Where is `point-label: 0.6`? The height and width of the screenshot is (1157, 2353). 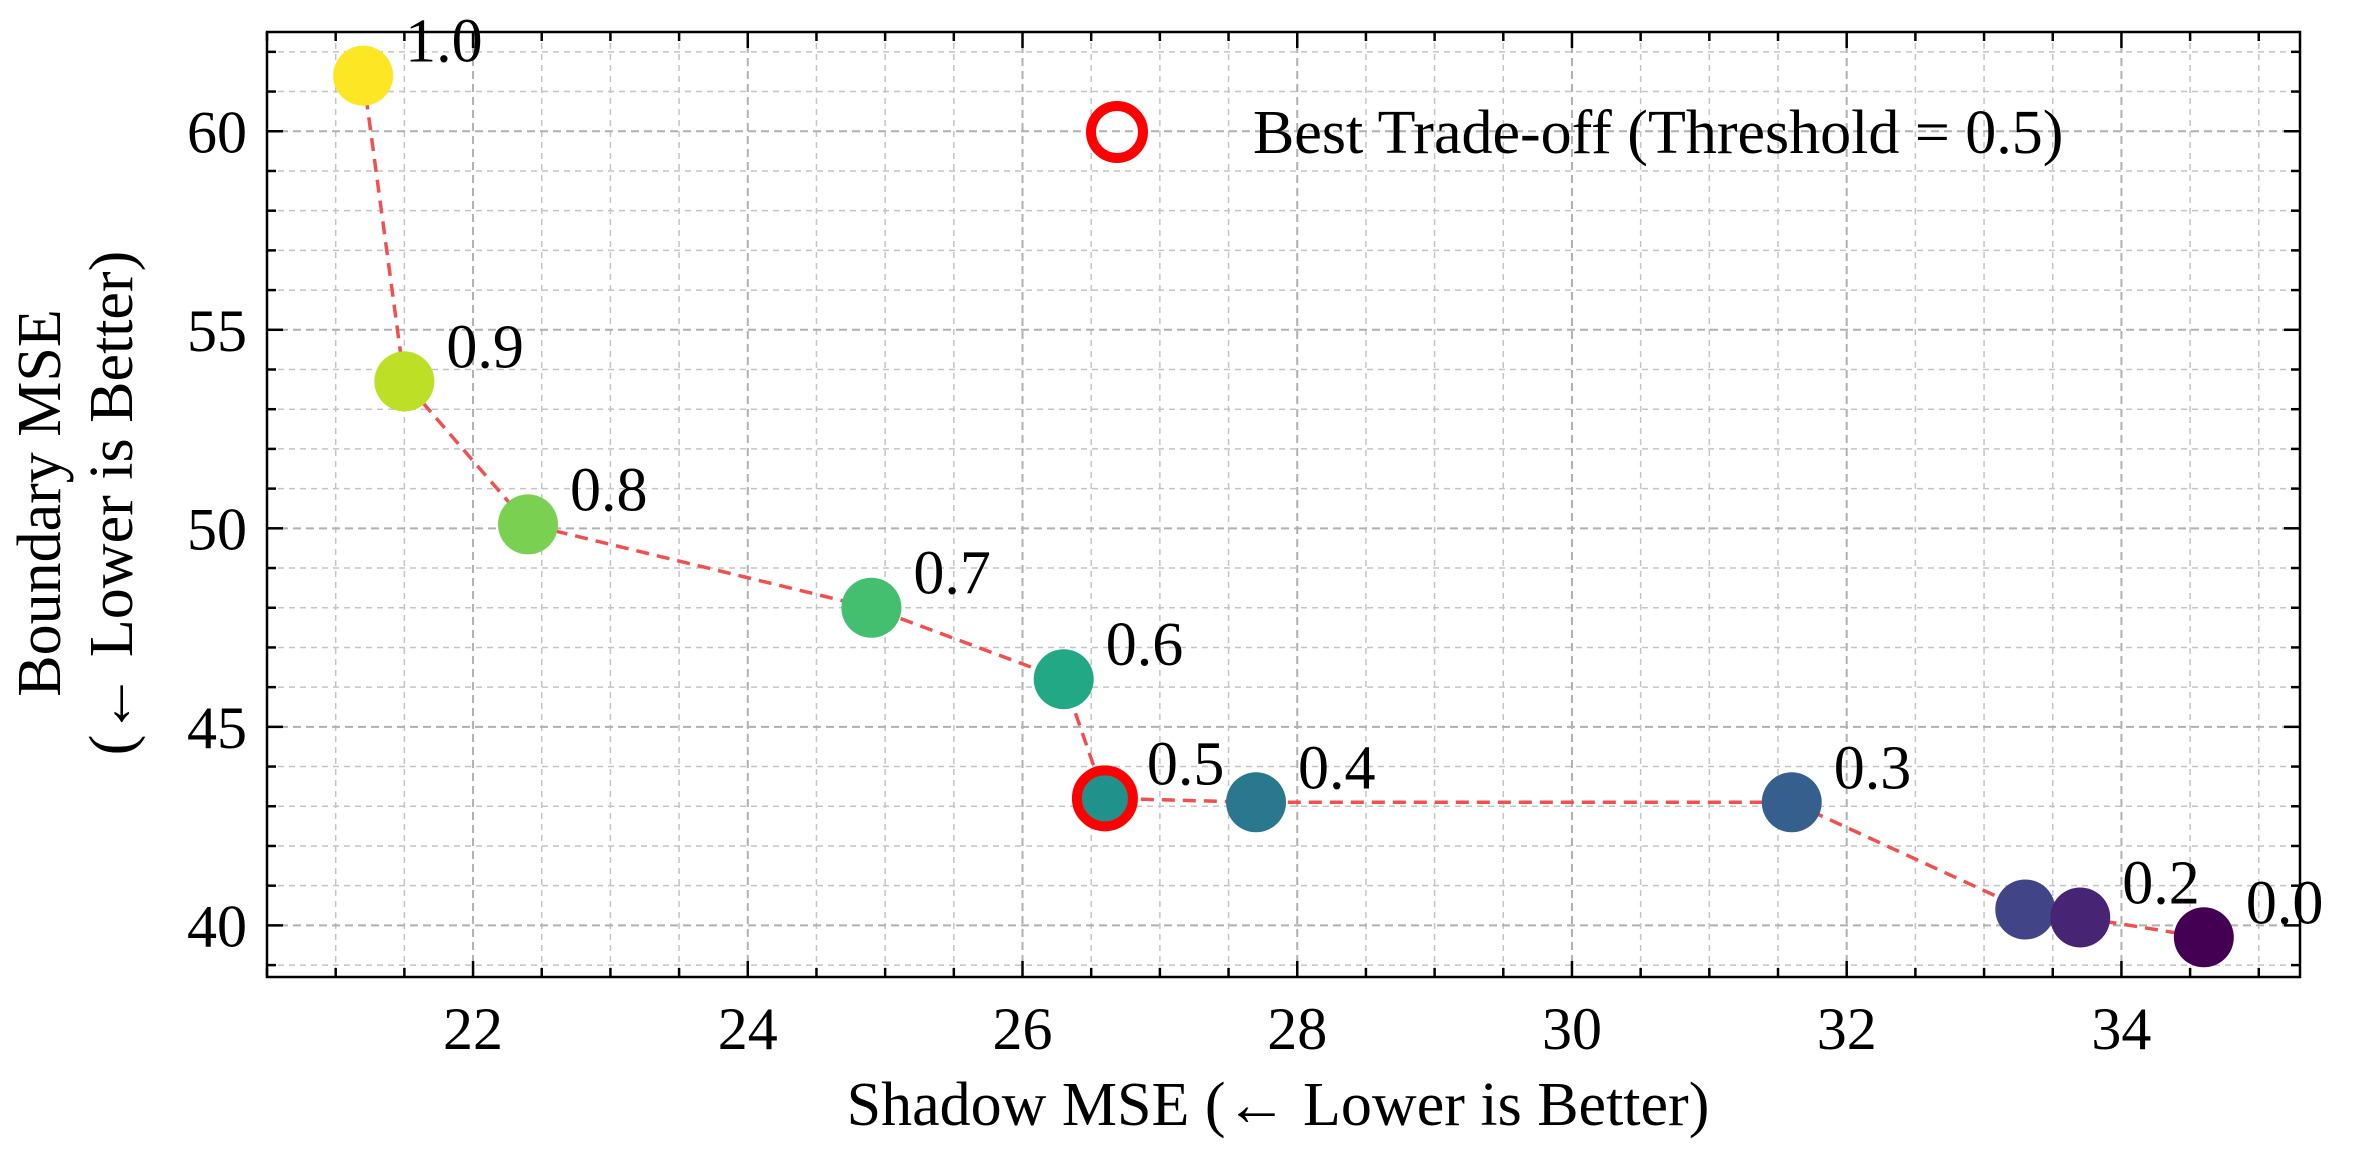
point-label: 0.6 is located at coordinates (1145, 645).